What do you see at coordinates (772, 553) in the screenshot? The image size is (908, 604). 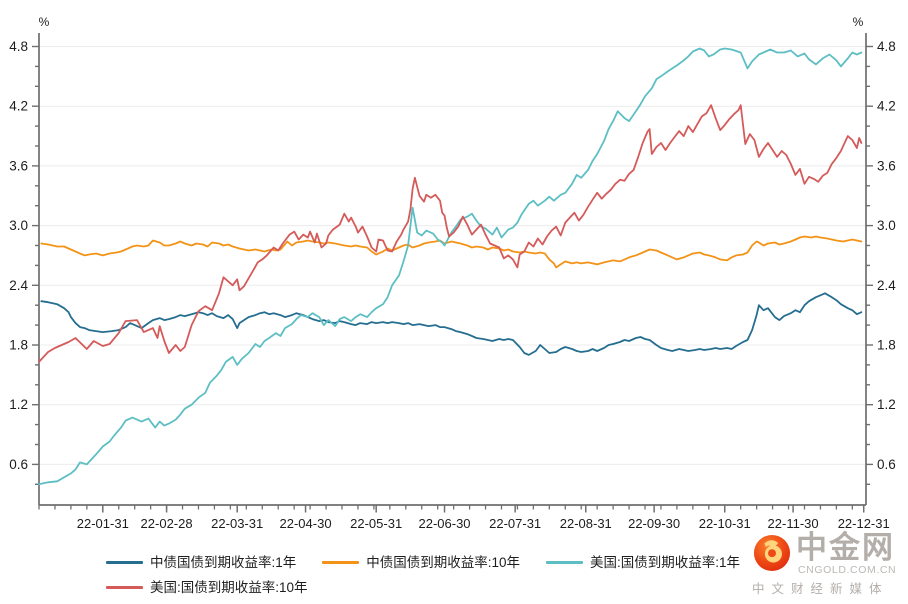 I see `cngold-logo-icon` at bounding box center [772, 553].